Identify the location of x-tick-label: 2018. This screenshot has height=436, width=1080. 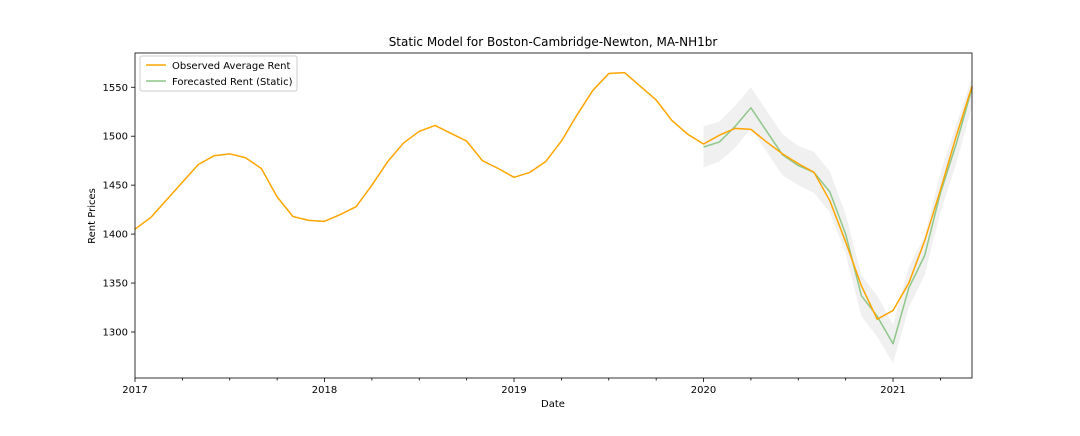
(324, 390).